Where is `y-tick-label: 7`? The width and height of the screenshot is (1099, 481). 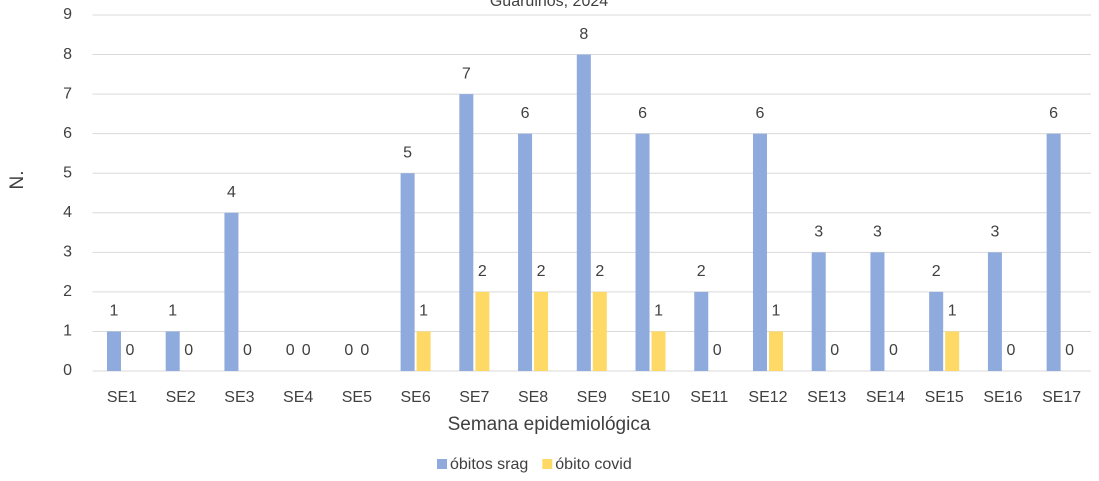
y-tick-label: 7 is located at coordinates (67, 93).